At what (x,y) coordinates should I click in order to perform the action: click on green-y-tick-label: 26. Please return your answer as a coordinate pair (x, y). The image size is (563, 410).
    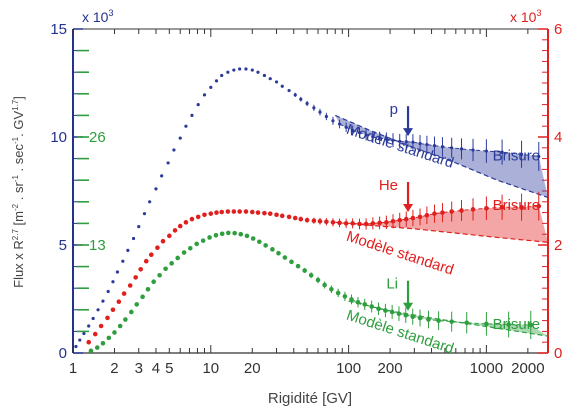
    Looking at the image, I should click on (97, 137).